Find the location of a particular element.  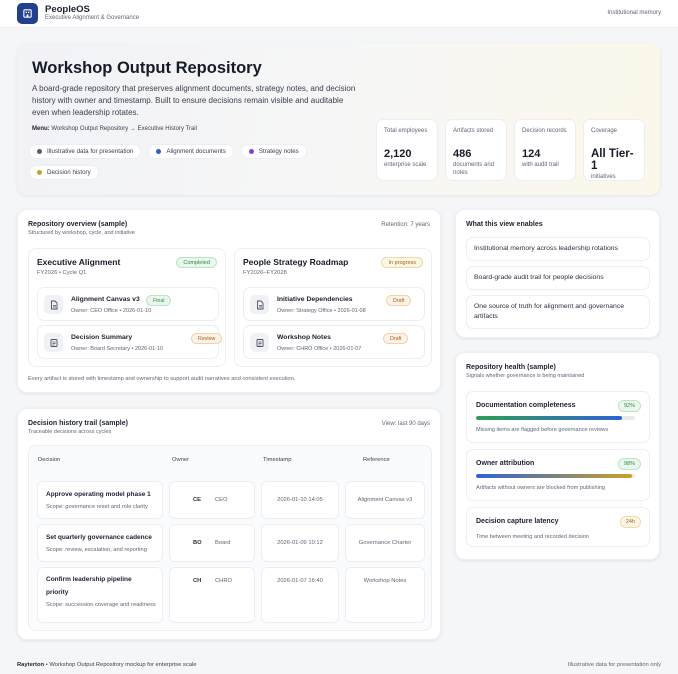

stat-artifacts-stored: Artifacts stored 486 documents and notes is located at coordinates (476, 150).